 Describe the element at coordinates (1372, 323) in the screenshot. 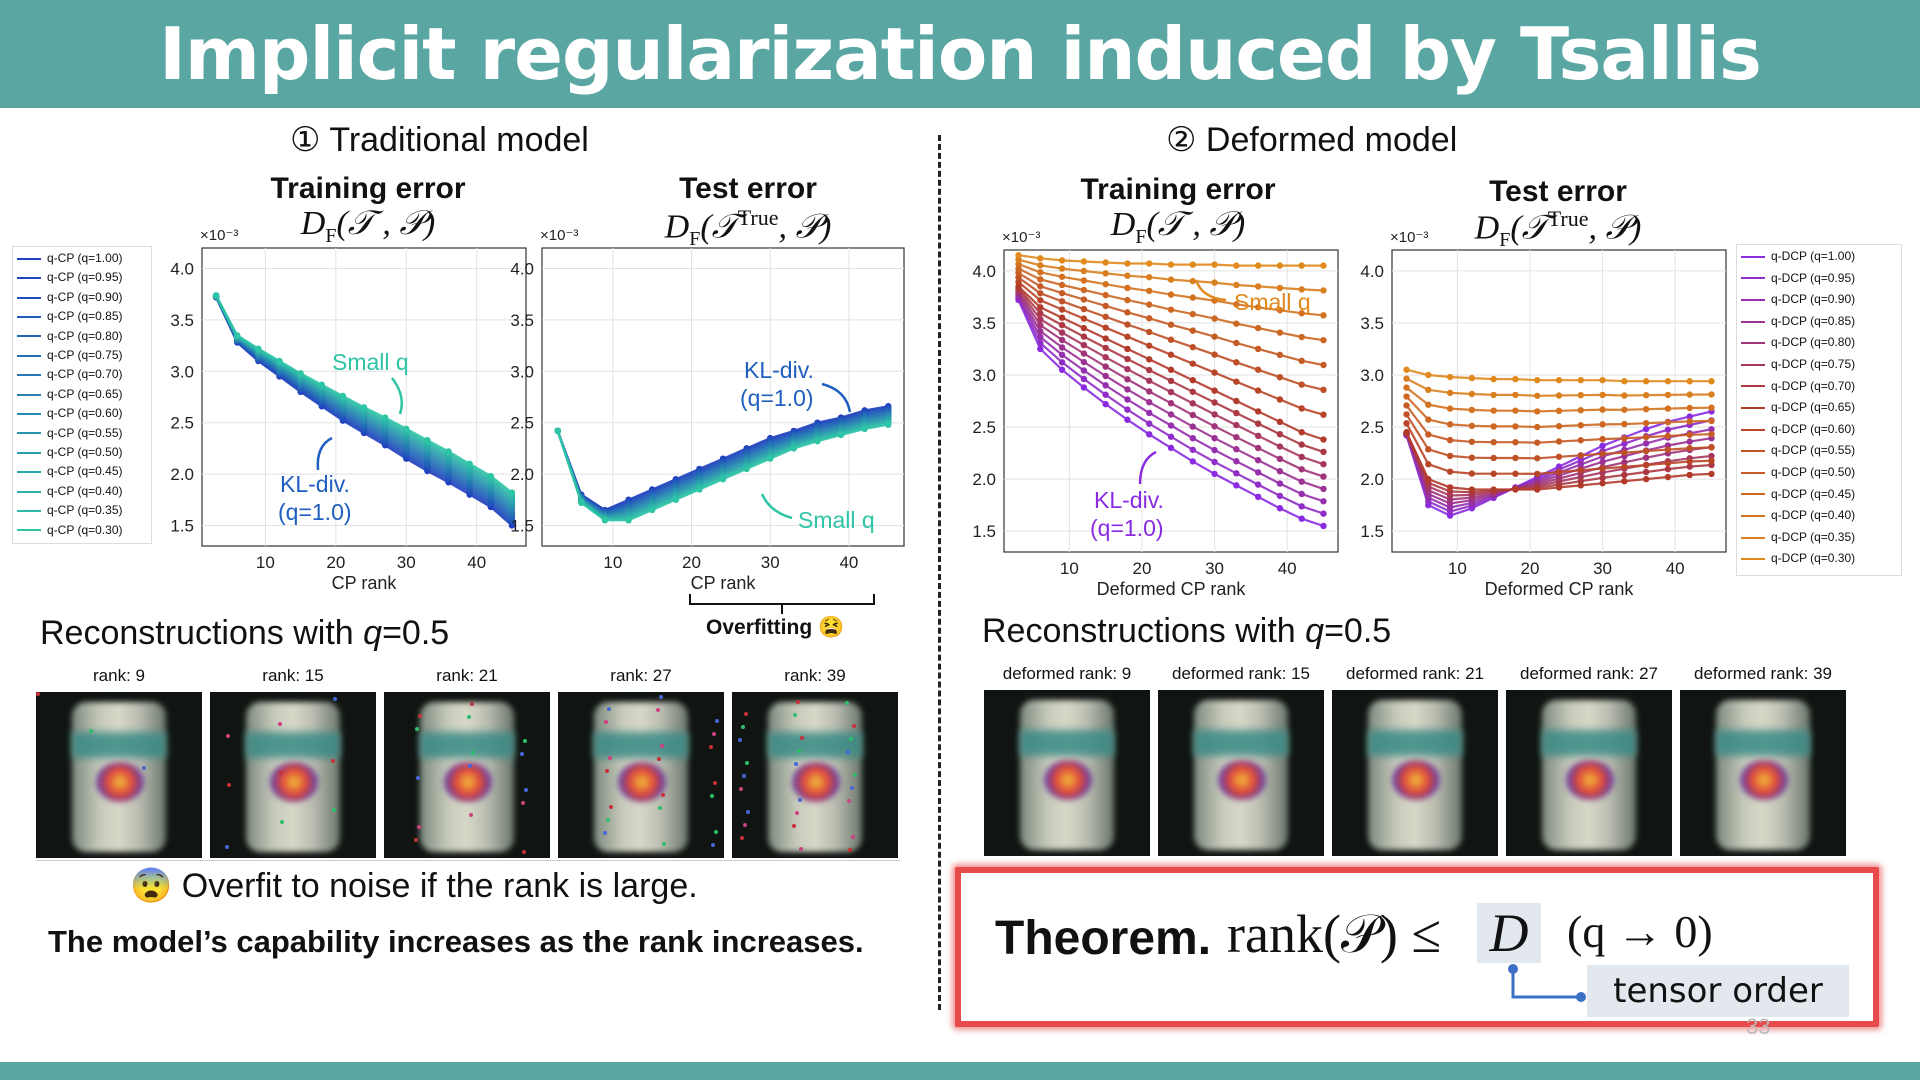

I see `right-test-ytick: 3.5` at that location.